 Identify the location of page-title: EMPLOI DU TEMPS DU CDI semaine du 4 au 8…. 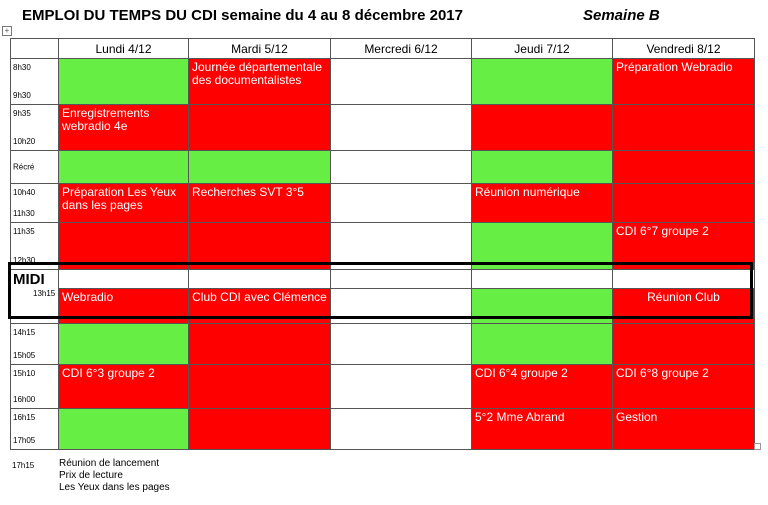
(242, 15).